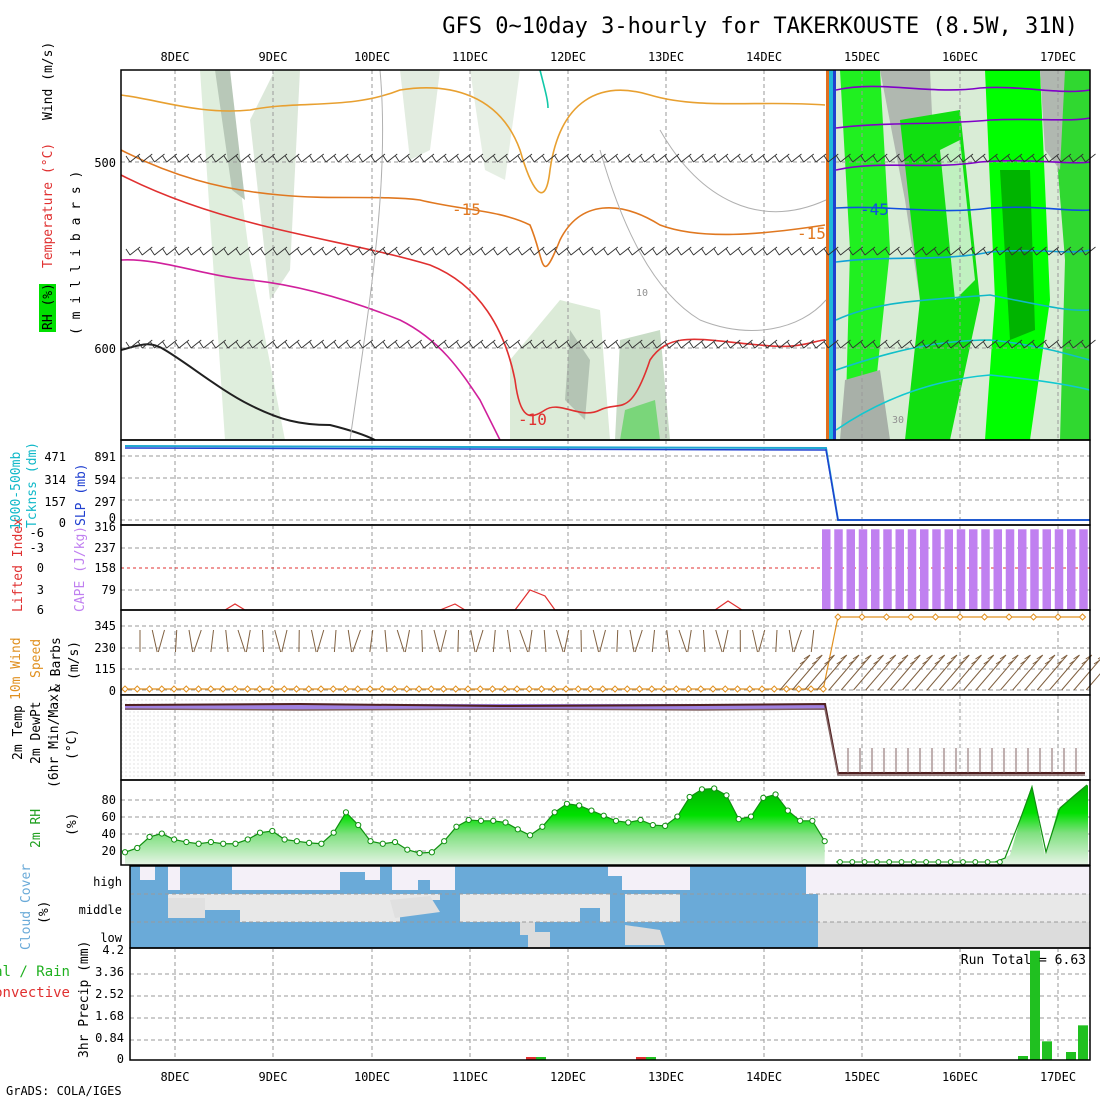 This screenshot has width=1100, height=1104. I want to click on cloud-level-middle: middle, so click(100, 910).